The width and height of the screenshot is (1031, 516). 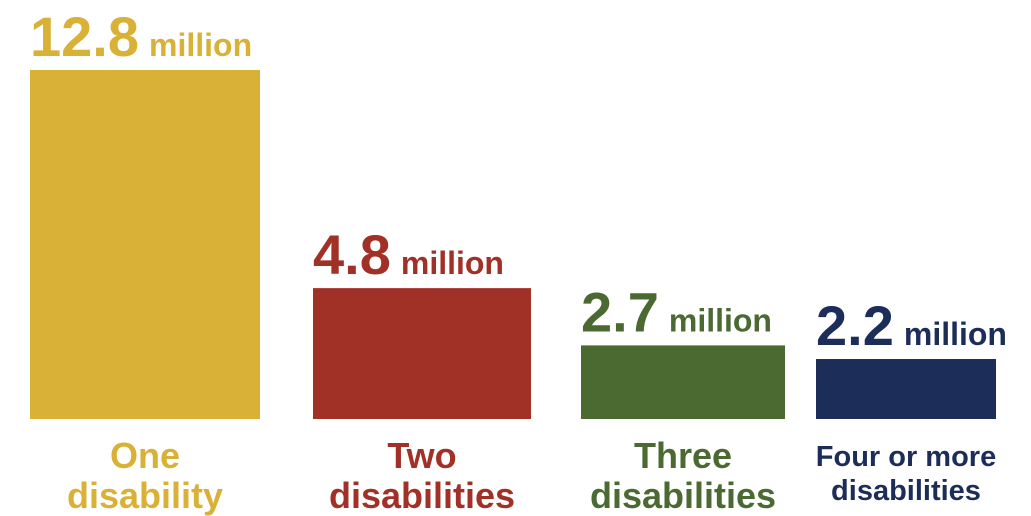 I want to click on value-label-2: 4.8 million, so click(x=408, y=254).